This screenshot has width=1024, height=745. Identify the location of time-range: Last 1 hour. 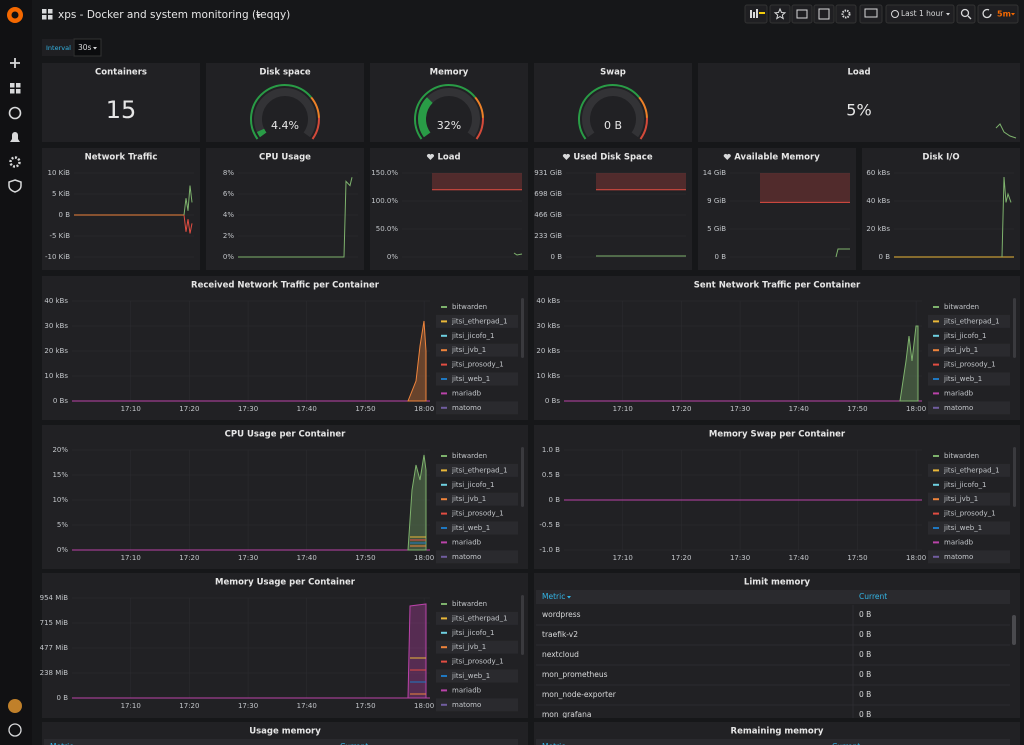
(922, 13).